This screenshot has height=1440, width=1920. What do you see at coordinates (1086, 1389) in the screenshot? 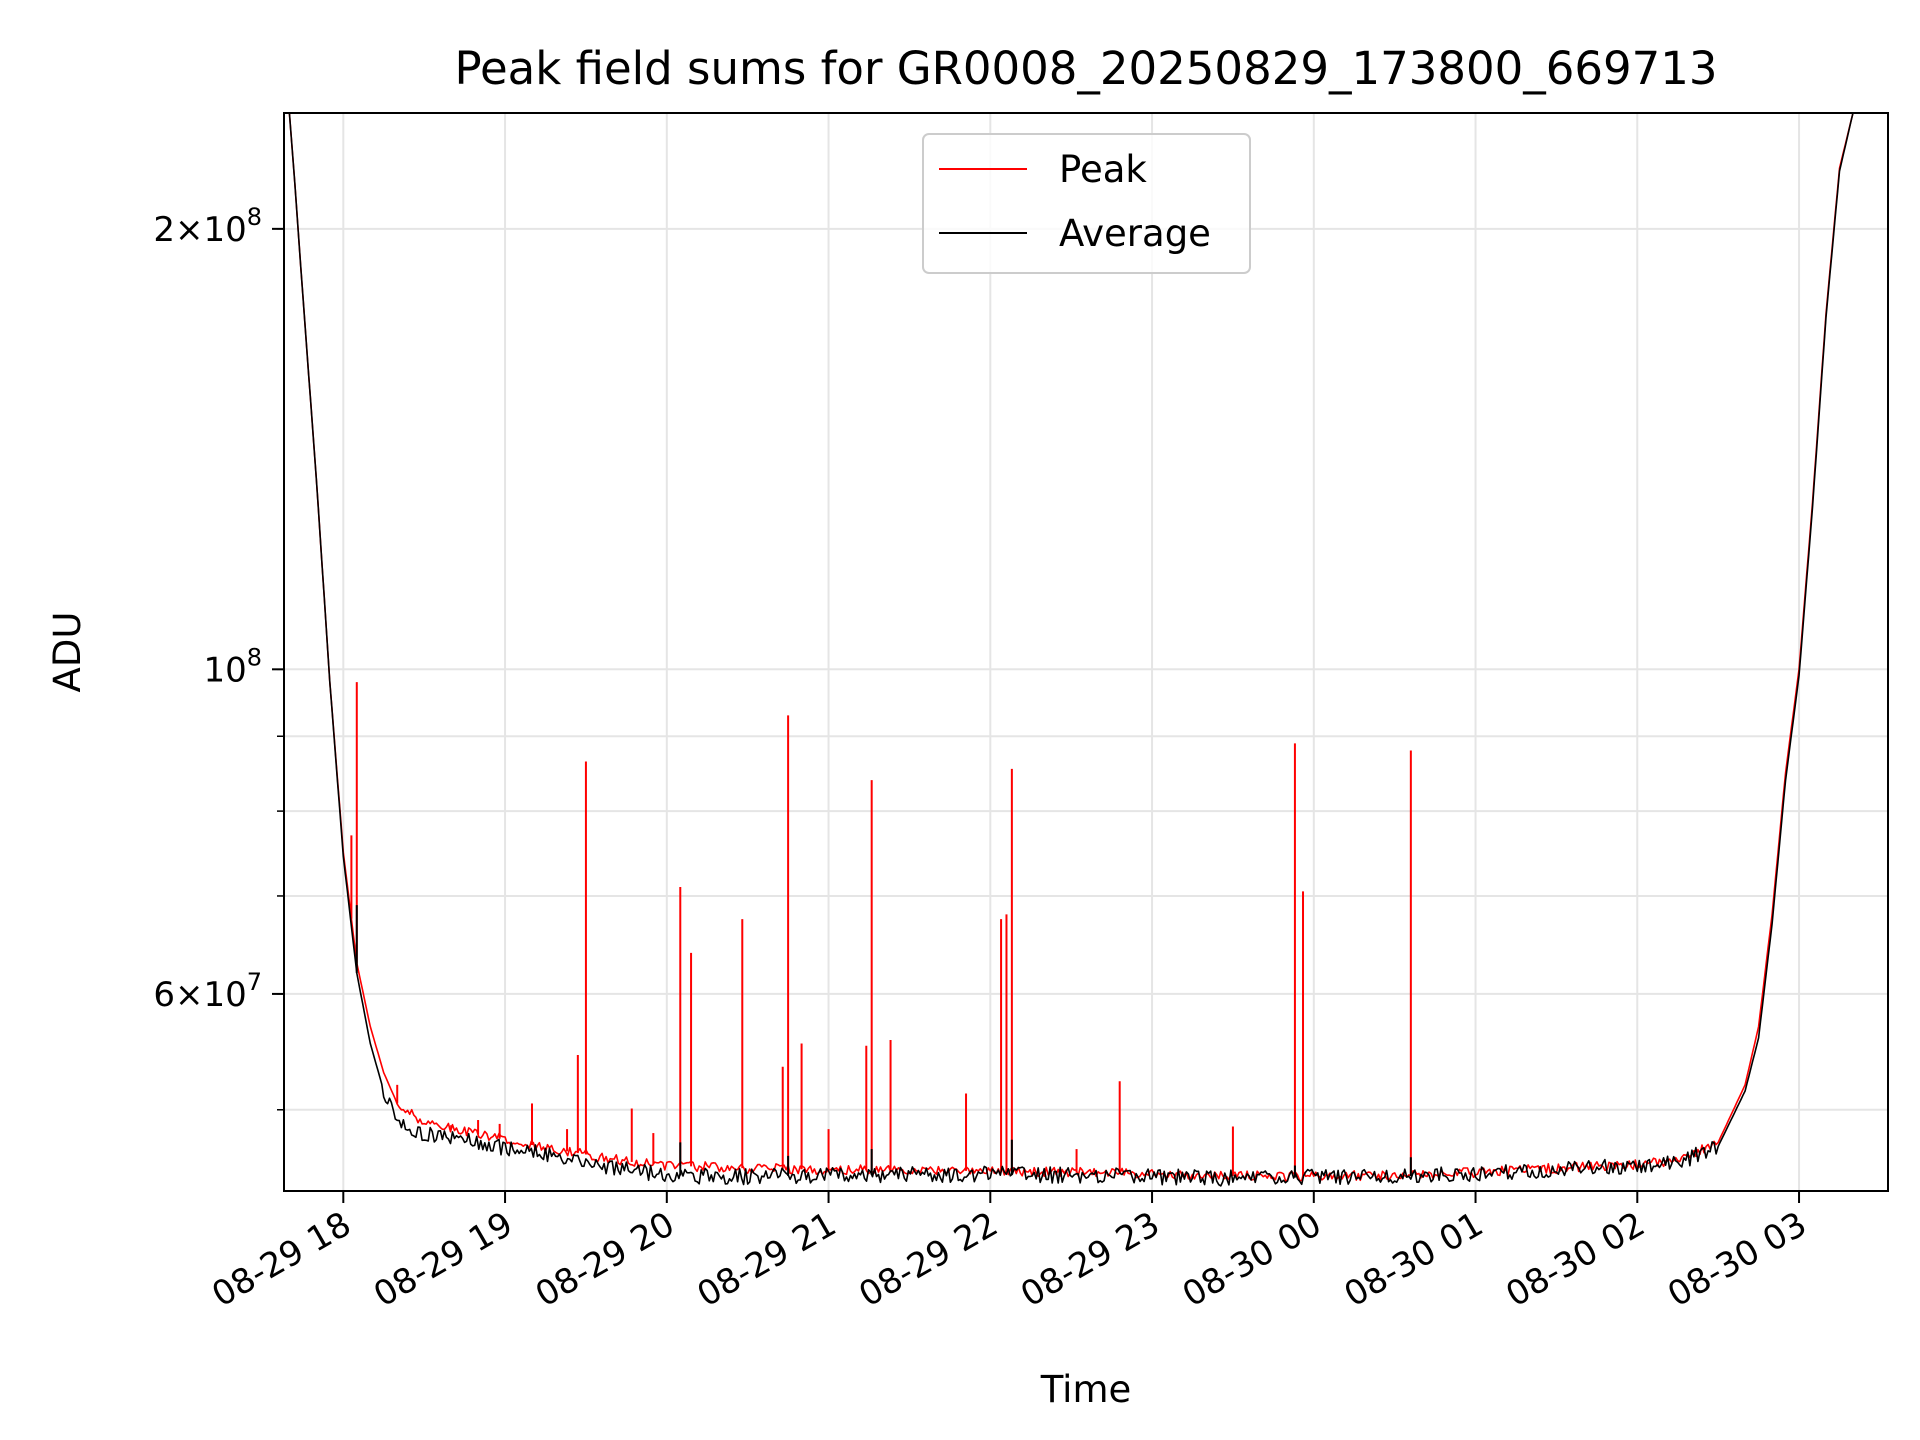
I see `x-axis-label: Time` at bounding box center [1086, 1389].